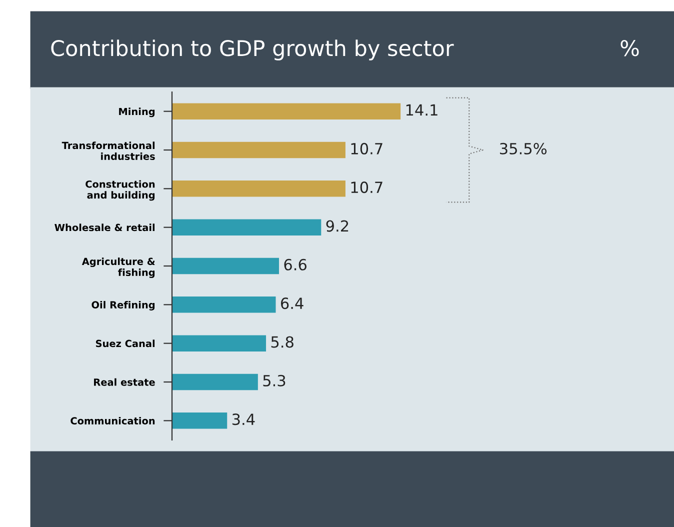  I want to click on data-label: 14.1, so click(422, 110).